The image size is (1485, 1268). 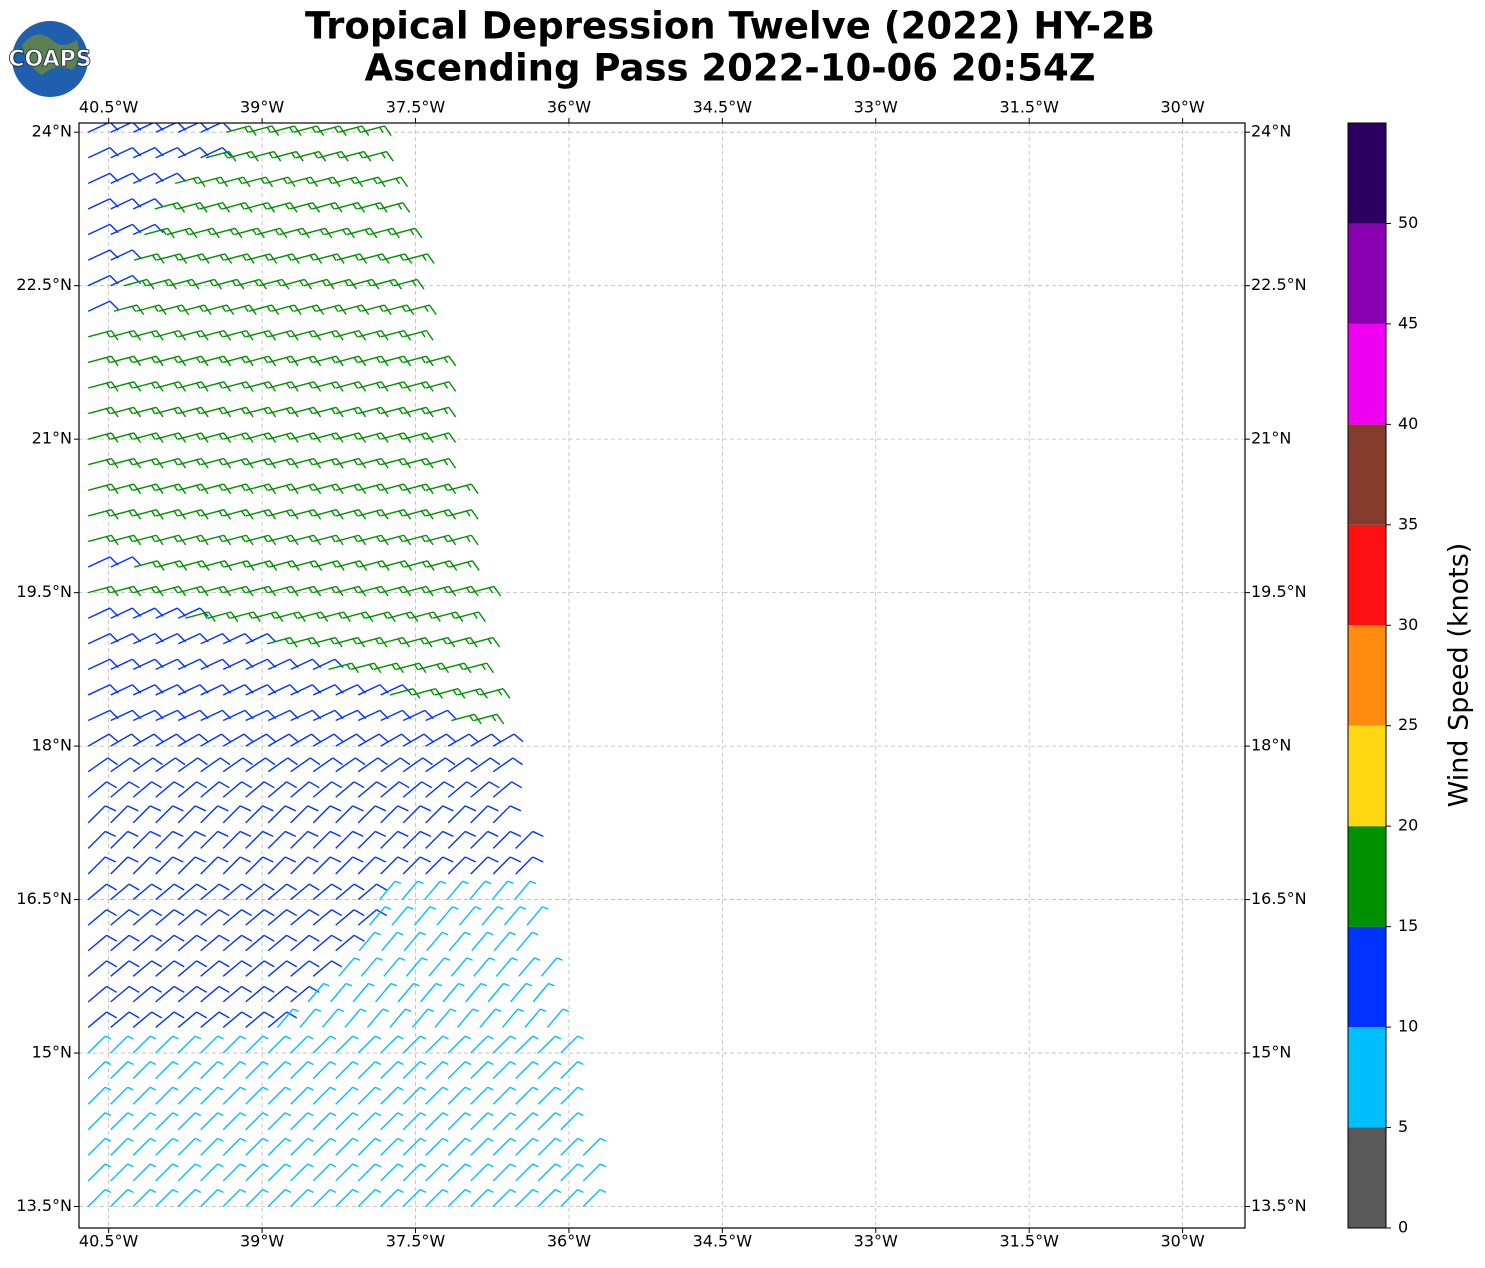 What do you see at coordinates (49, 59) in the screenshot?
I see `logo-text: COAPS` at bounding box center [49, 59].